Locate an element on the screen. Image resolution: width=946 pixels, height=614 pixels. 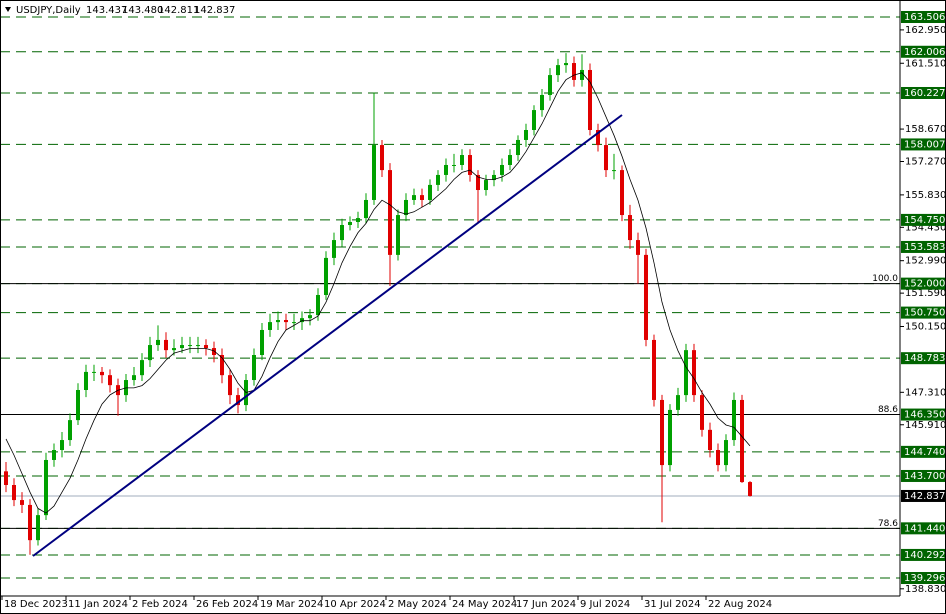
x-tick-label: 2 Feb 2024 is located at coordinates (160, 604).